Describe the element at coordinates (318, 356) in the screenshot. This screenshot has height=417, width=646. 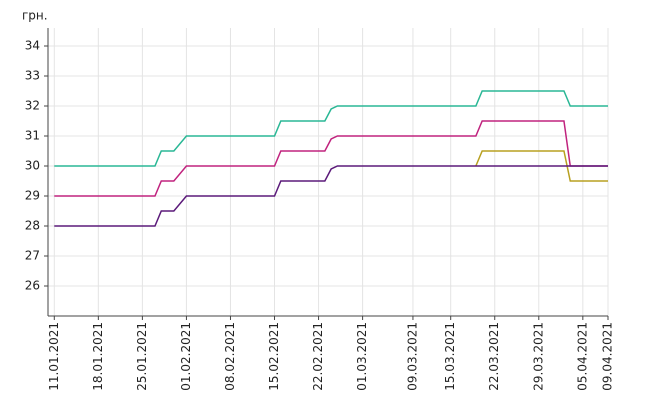
I see `x-tick-label: 22.02.2021` at that location.